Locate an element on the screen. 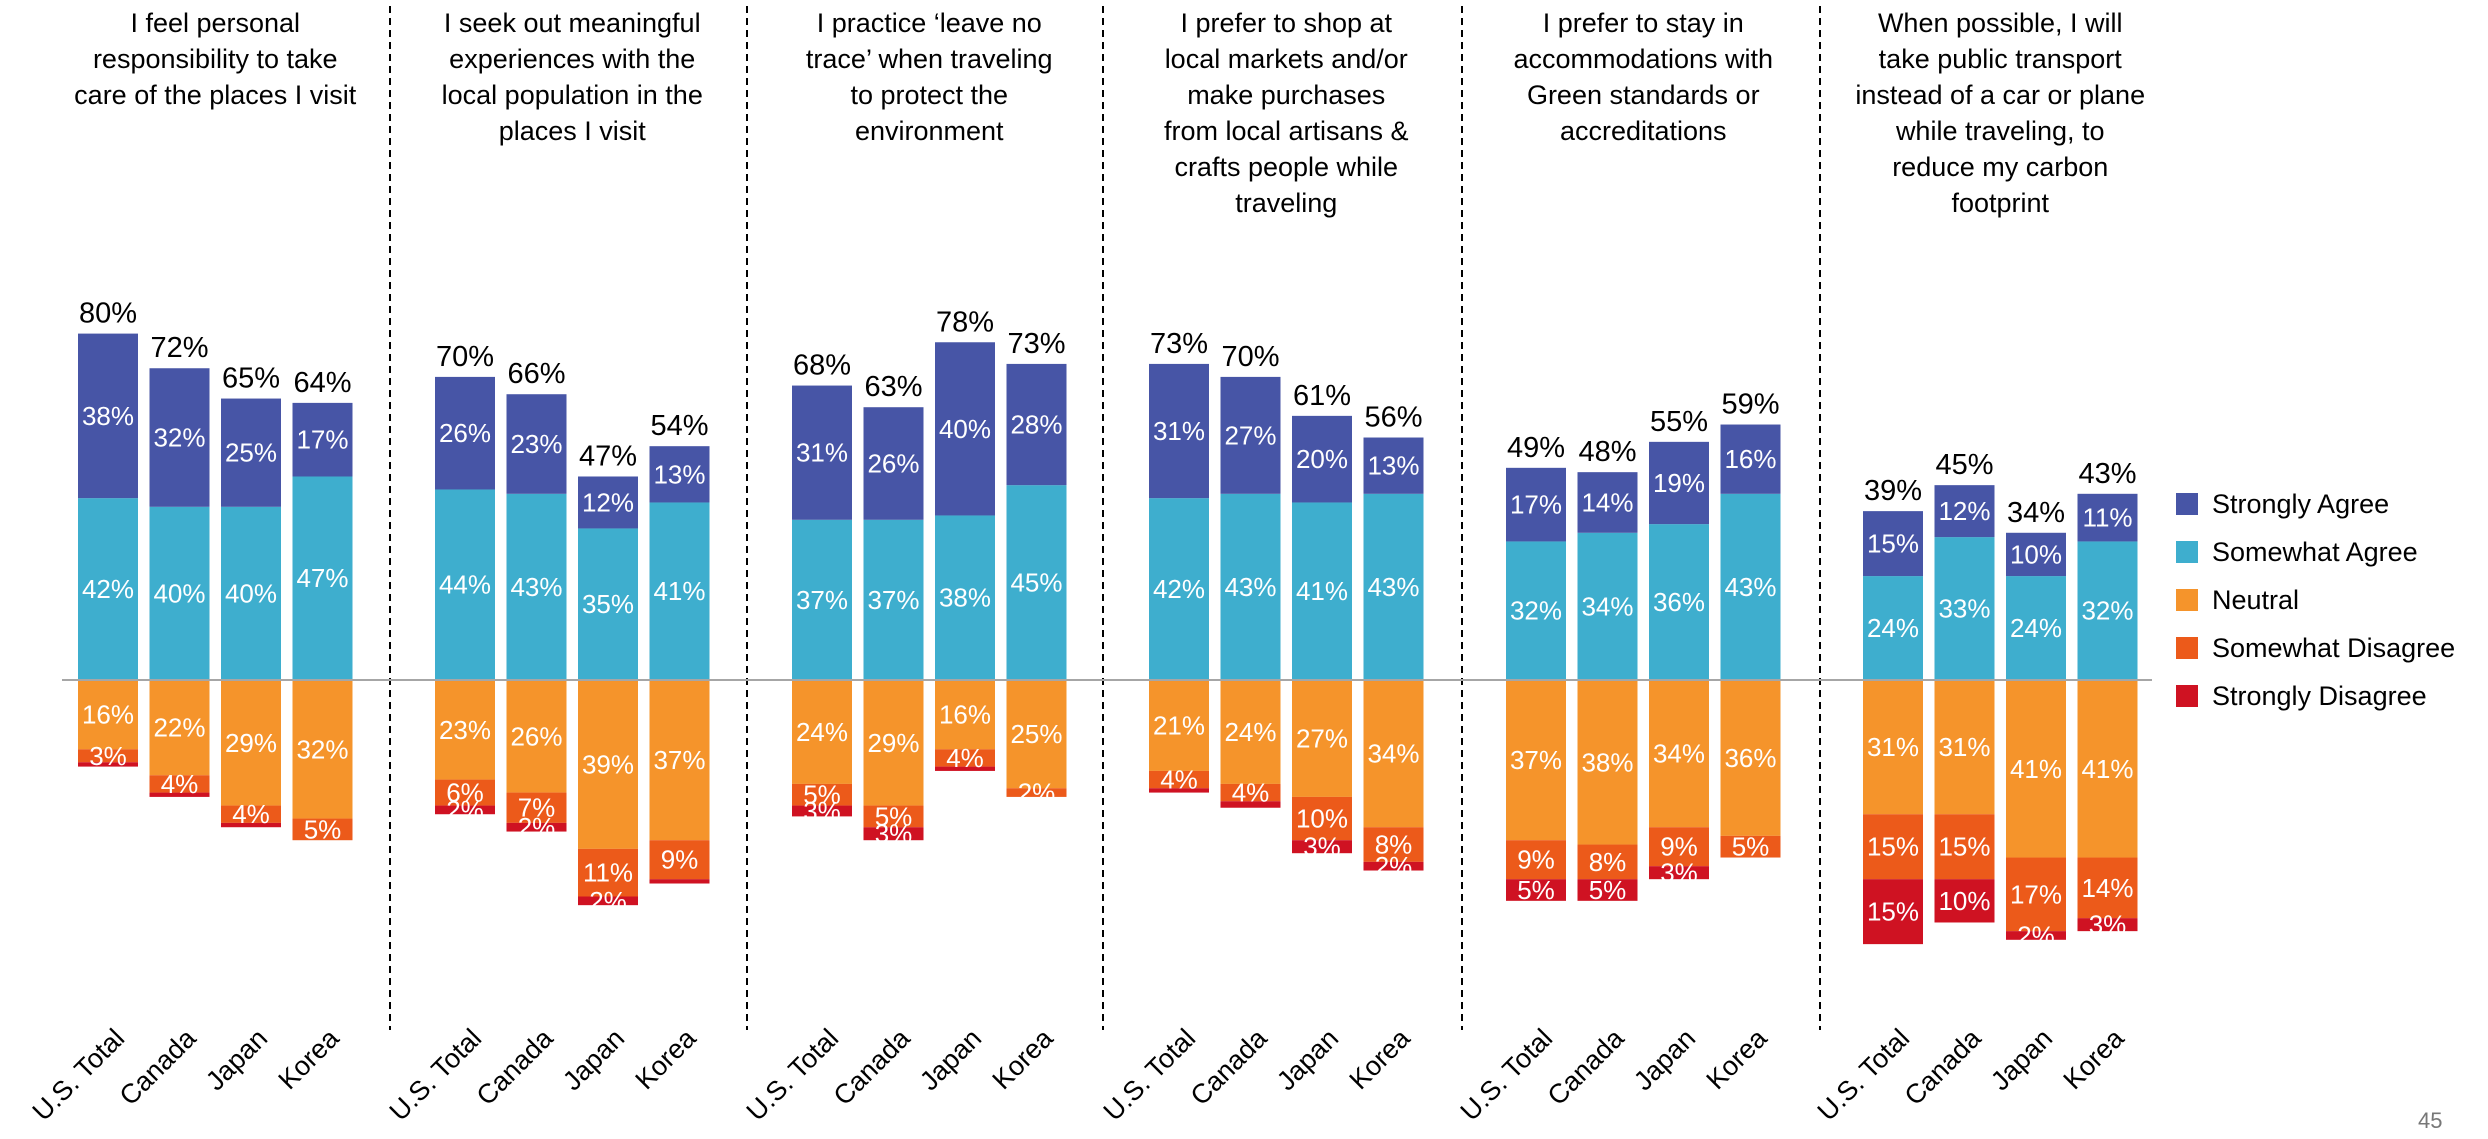  data-label-strongly-agree: 26% is located at coordinates (893, 464).